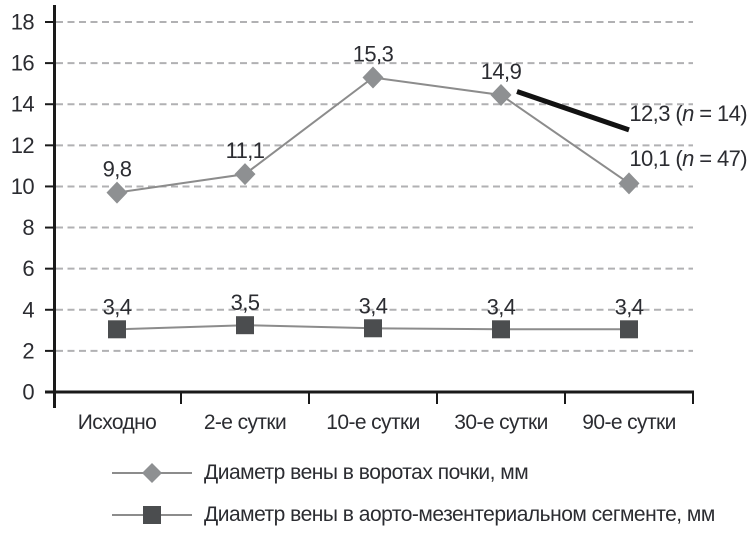 Image resolution: width=749 pixels, height=536 pixels. What do you see at coordinates (28, 227) in the screenshot?
I see `y-tick-label: 8` at bounding box center [28, 227].